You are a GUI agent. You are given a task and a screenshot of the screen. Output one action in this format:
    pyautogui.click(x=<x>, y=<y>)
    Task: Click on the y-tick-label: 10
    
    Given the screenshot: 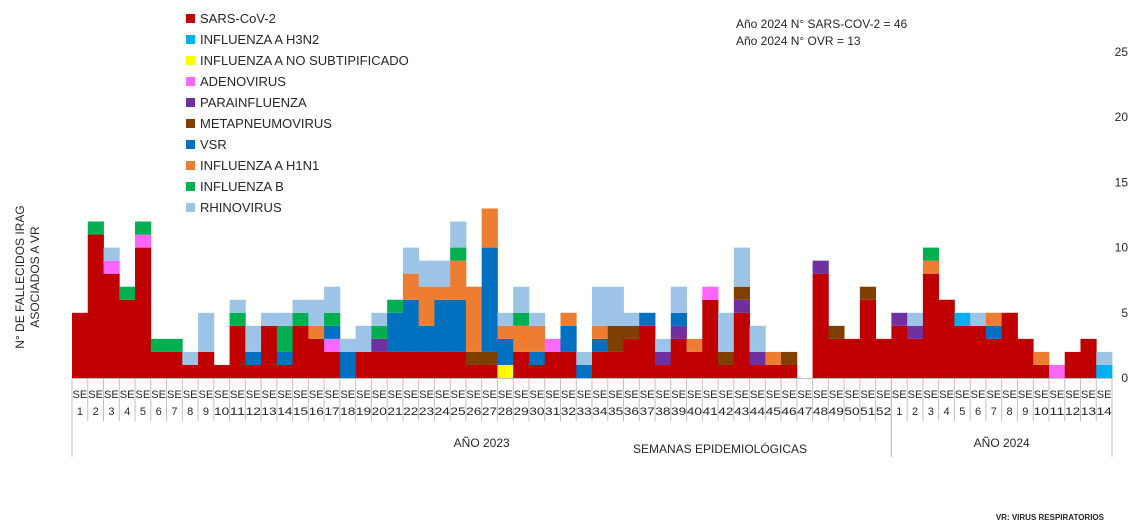 What is the action you would take?
    pyautogui.click(x=1122, y=248)
    